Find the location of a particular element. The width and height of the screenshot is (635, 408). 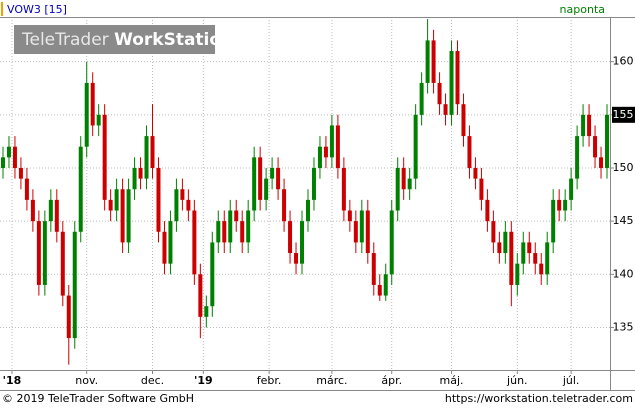

x-tick-label: ápr. is located at coordinates (391, 380).